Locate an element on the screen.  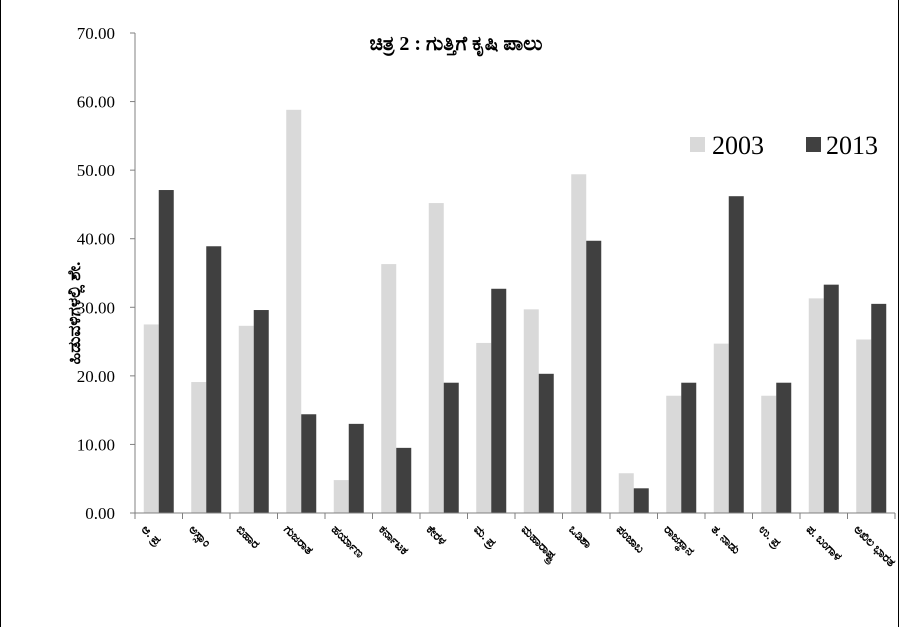
y-tick-label: 60.00 is located at coordinates (96, 102).